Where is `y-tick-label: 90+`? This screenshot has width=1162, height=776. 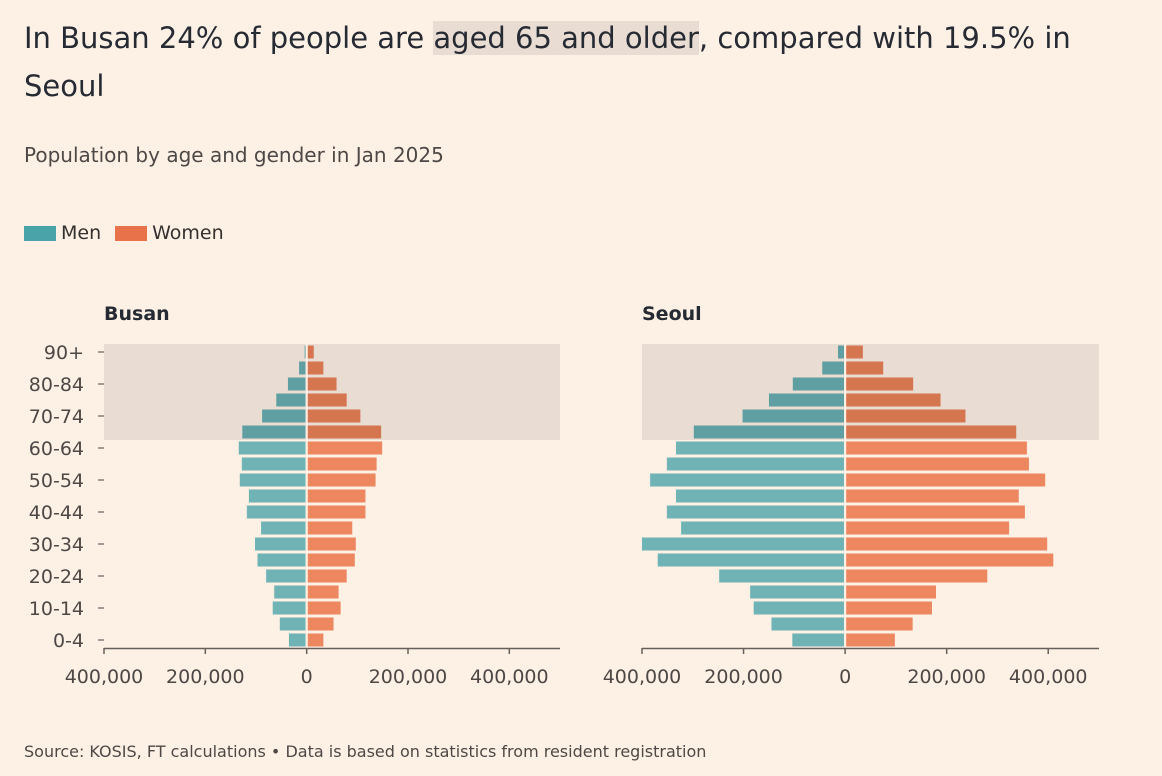 y-tick-label: 90+ is located at coordinates (64, 353).